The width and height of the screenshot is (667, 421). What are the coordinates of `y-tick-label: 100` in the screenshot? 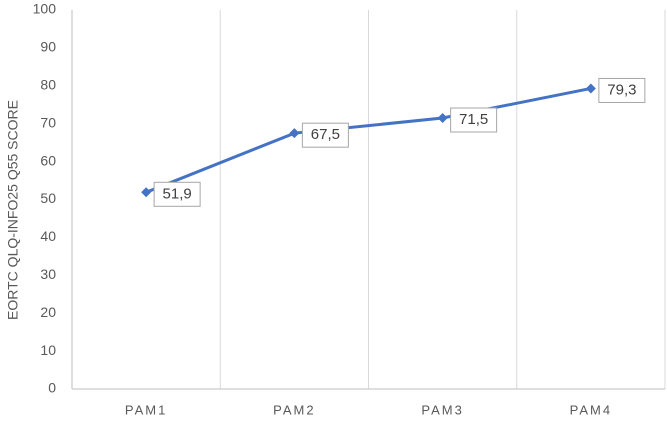 It's located at (45, 9).